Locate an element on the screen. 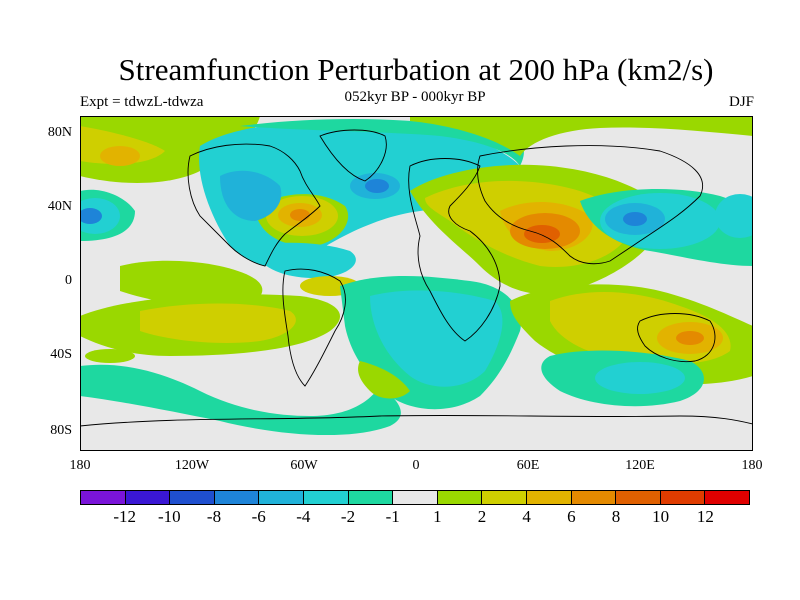  contour-pos6-australia is located at coordinates (690, 338).